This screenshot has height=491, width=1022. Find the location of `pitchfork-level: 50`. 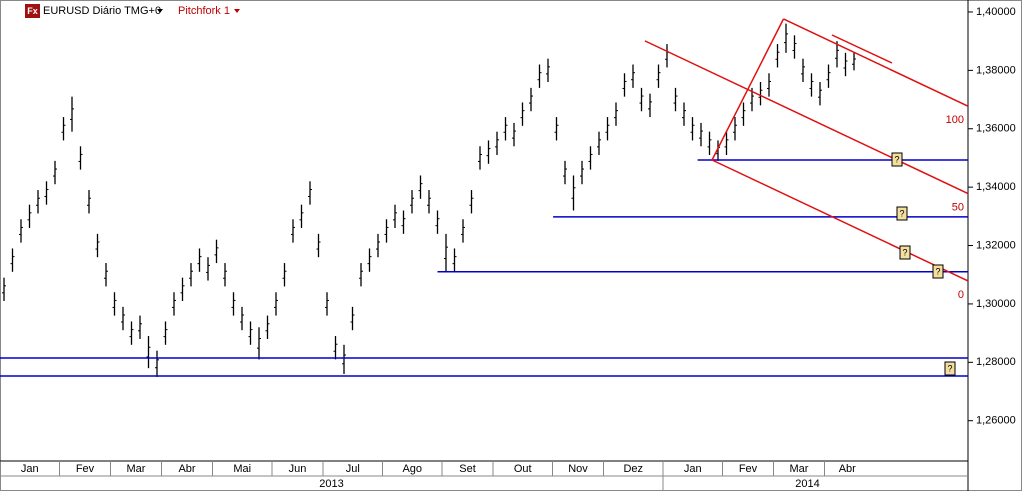

pitchfork-level: 50 is located at coordinates (958, 207).